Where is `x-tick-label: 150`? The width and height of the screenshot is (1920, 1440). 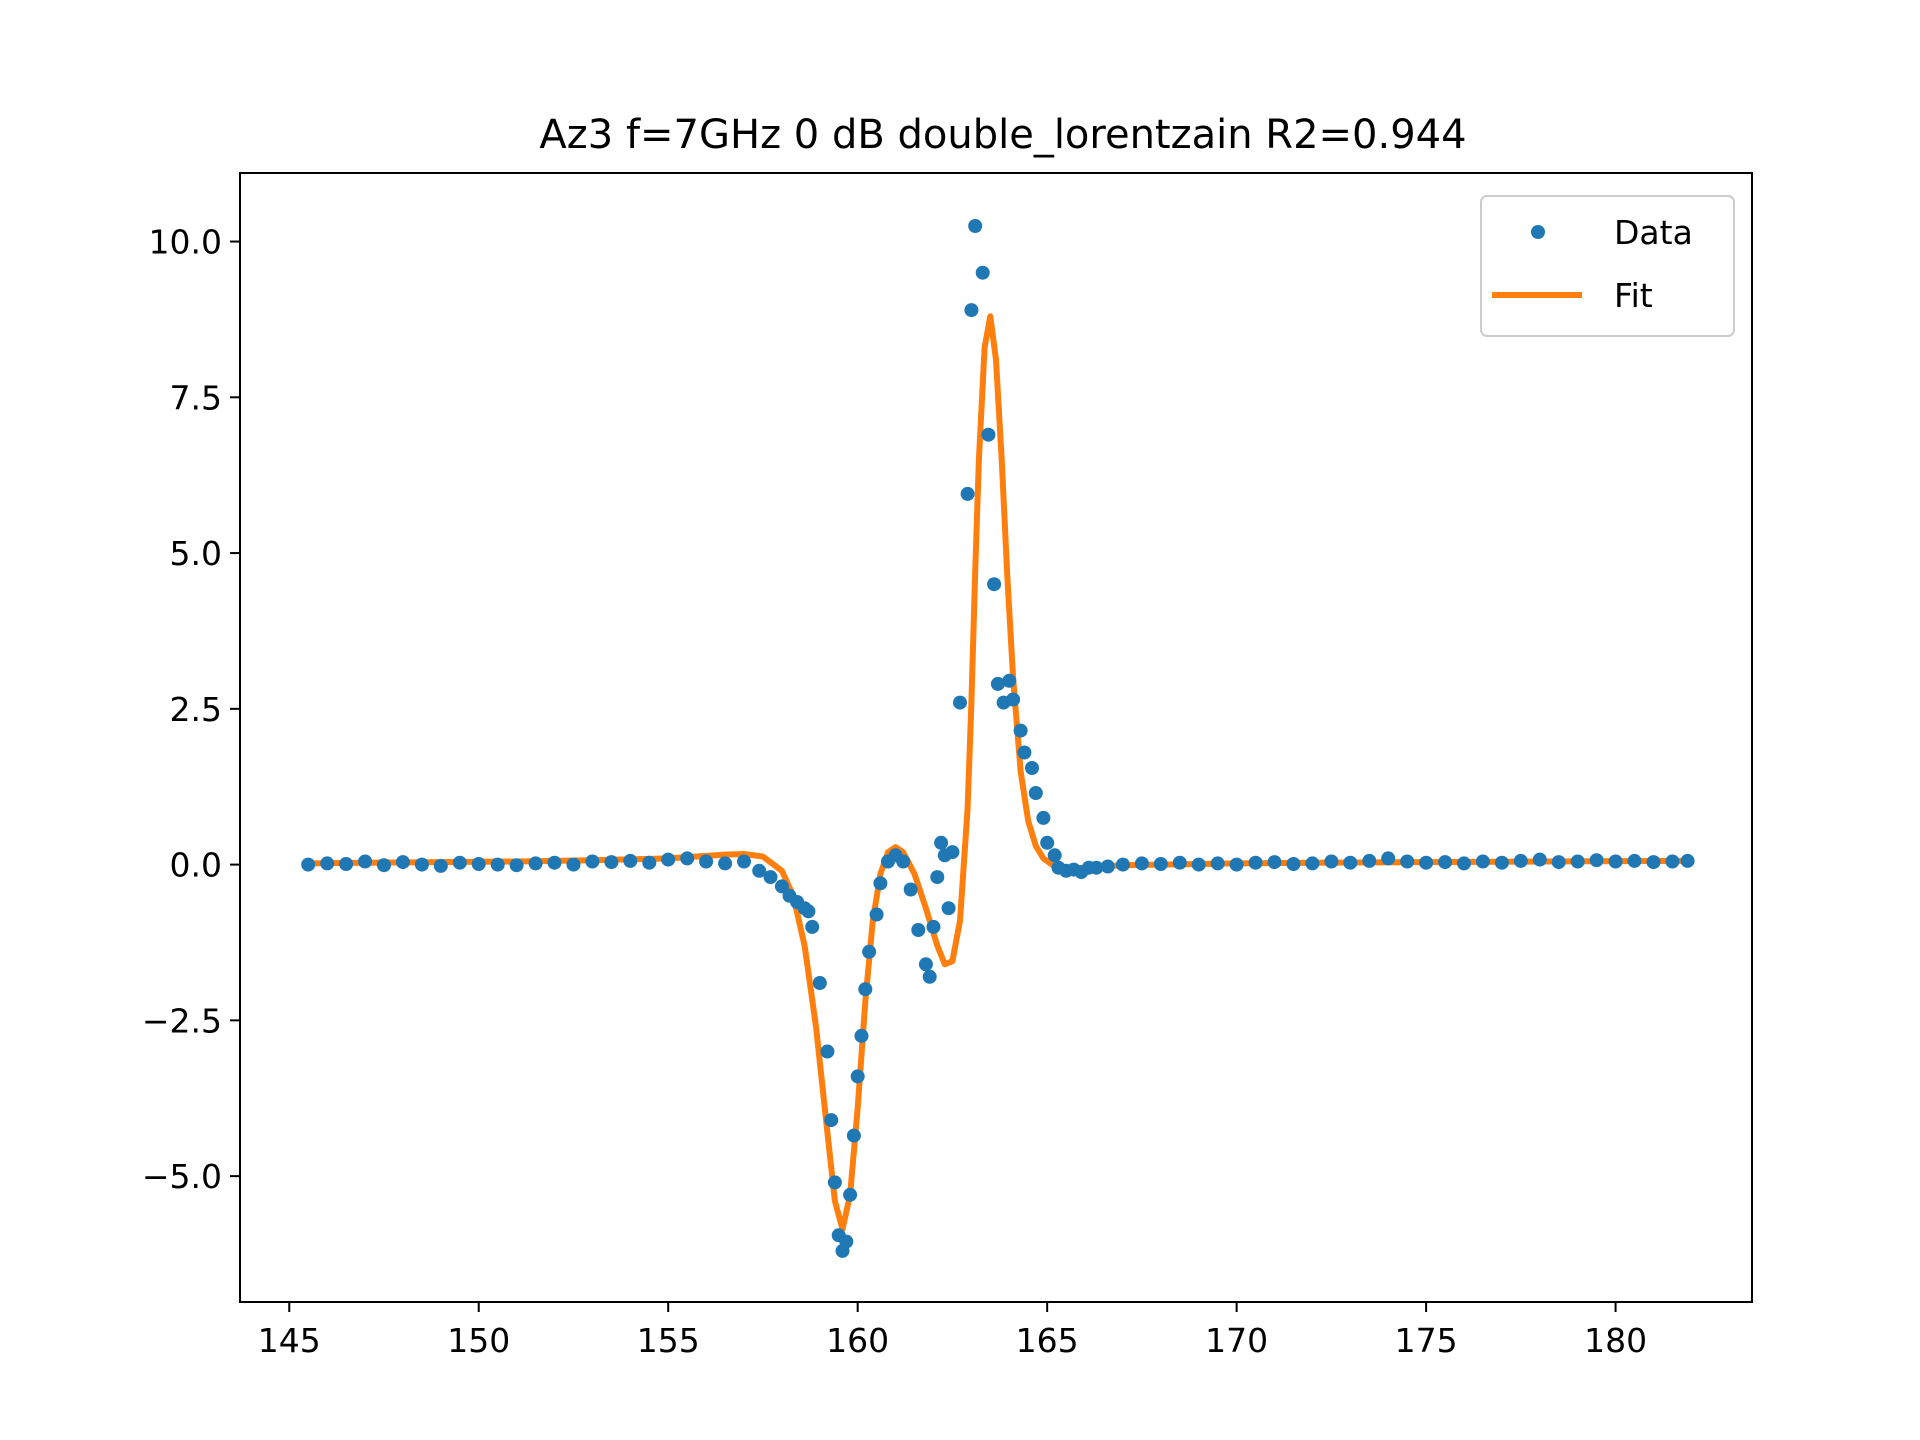 x-tick-label: 150 is located at coordinates (478, 1340).